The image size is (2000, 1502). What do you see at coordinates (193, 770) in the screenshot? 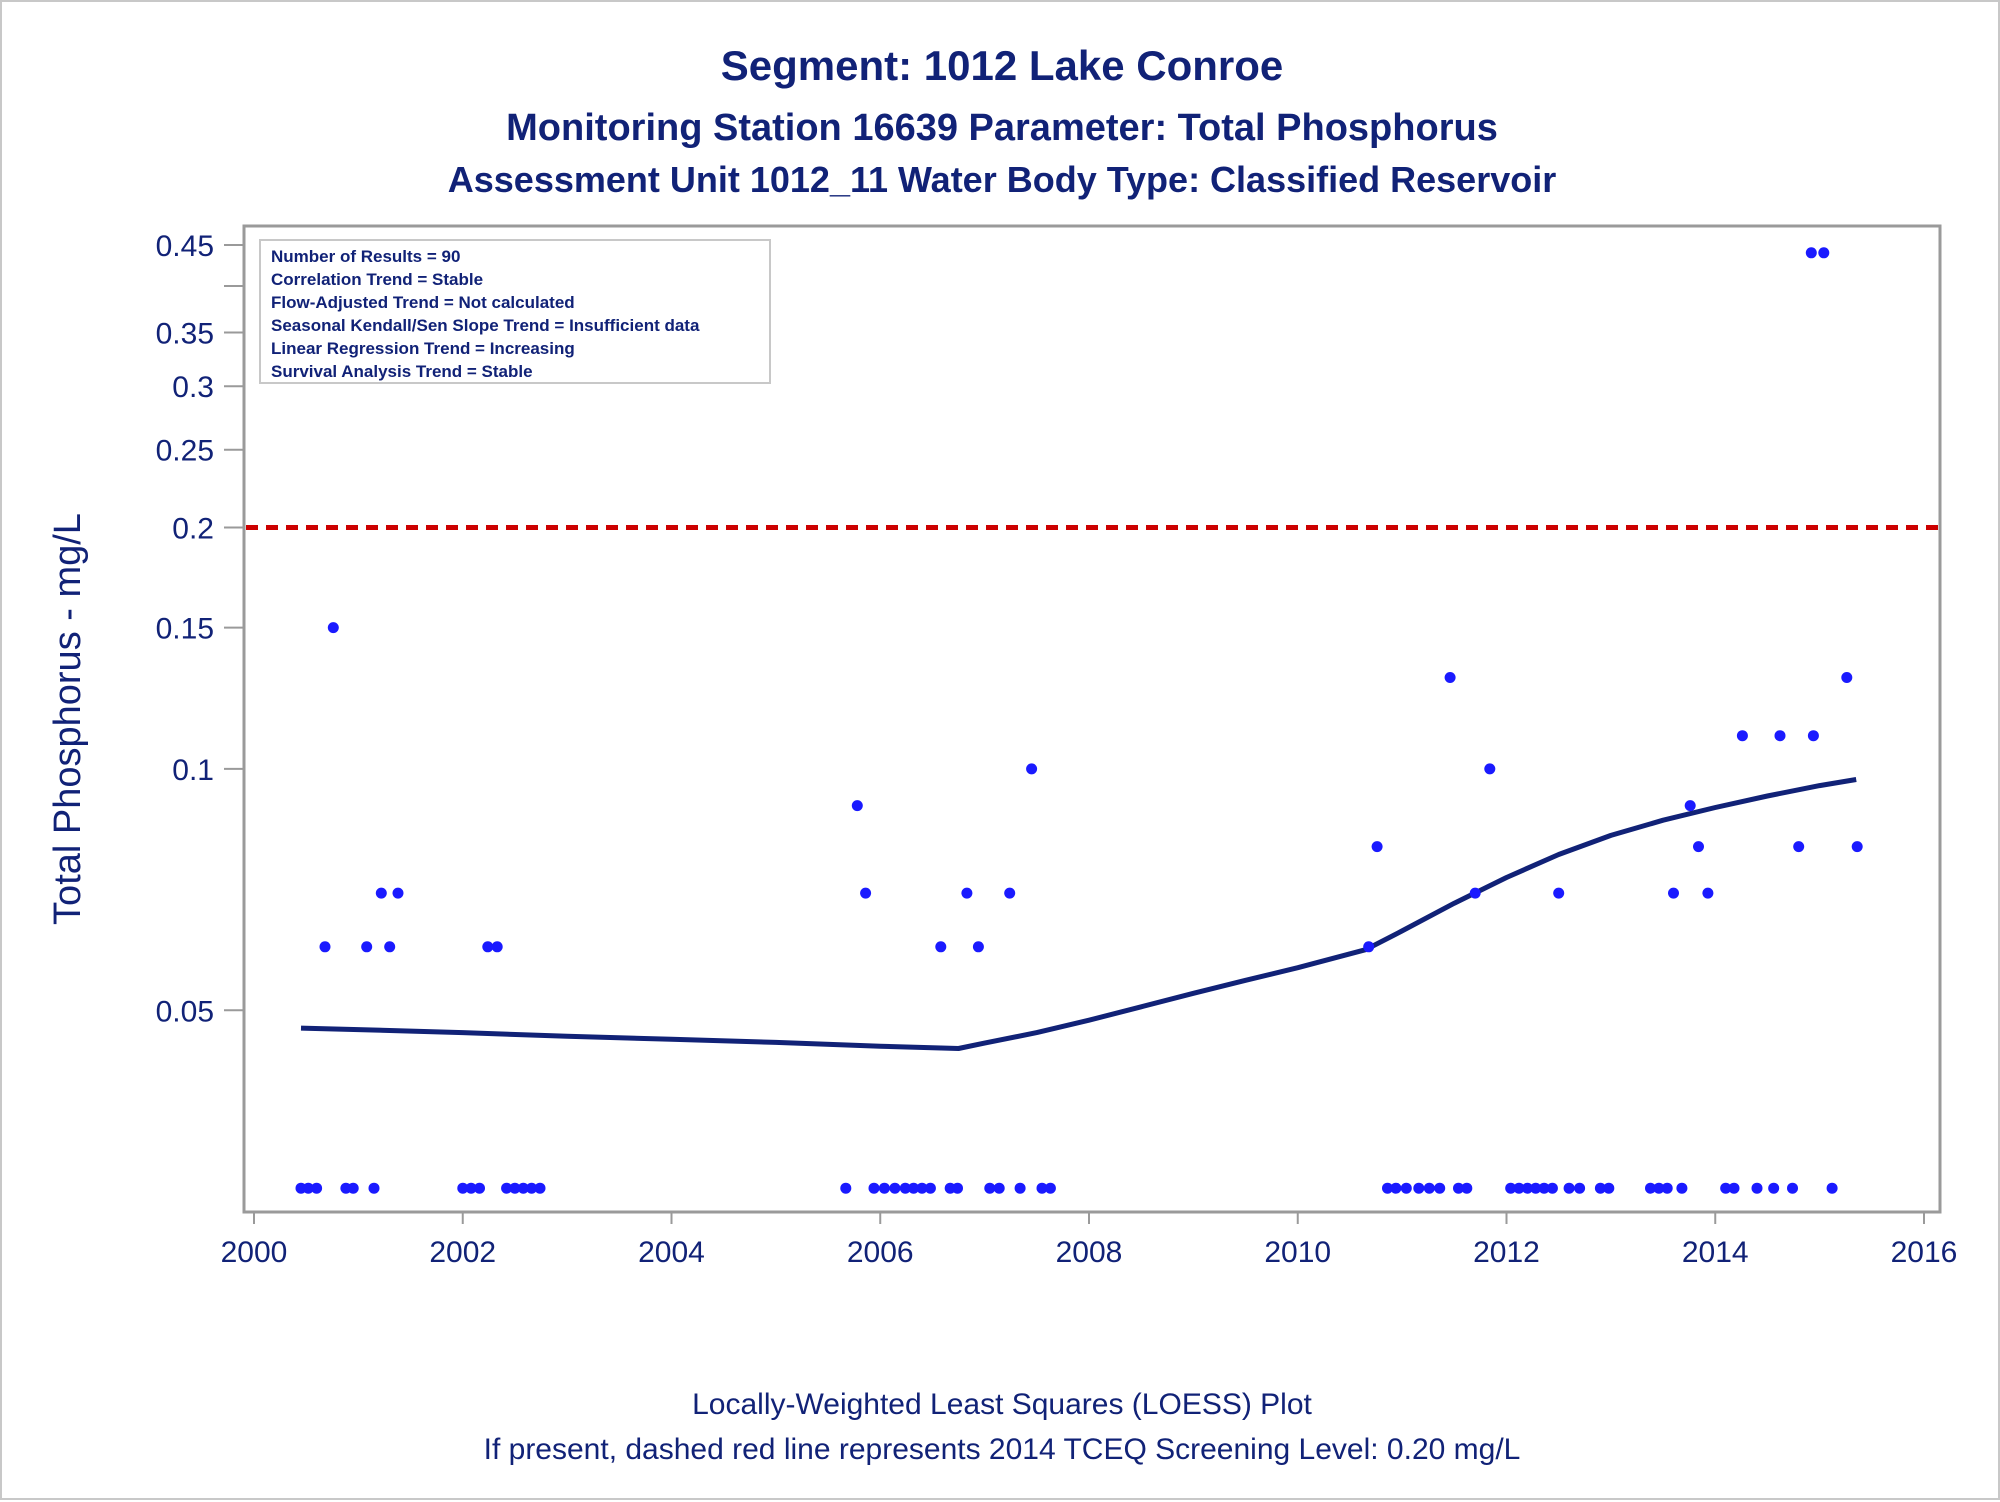
I see `y-tick-label: 0.1` at bounding box center [193, 770].